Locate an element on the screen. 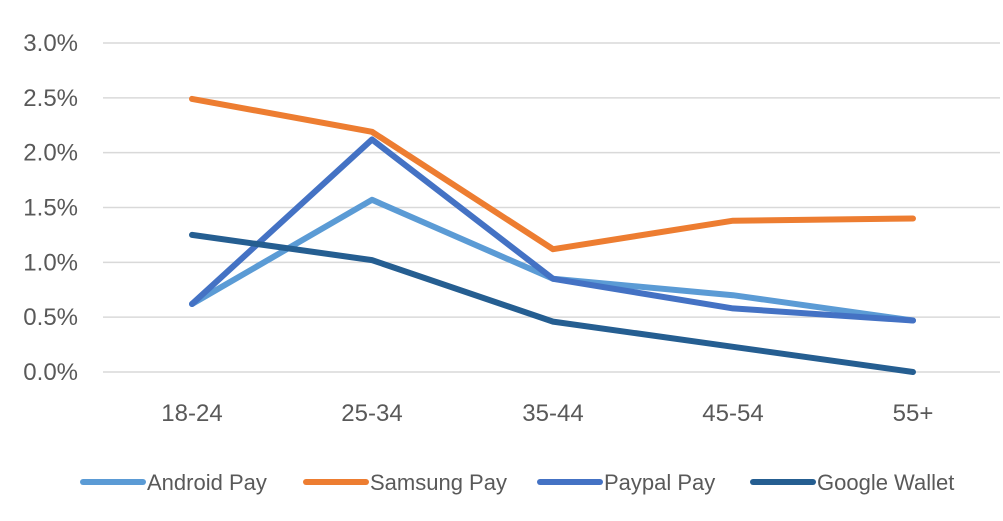 This screenshot has width=1003, height=521. legend-item-samsung-pay: Samsung Pay is located at coordinates (405, 482).